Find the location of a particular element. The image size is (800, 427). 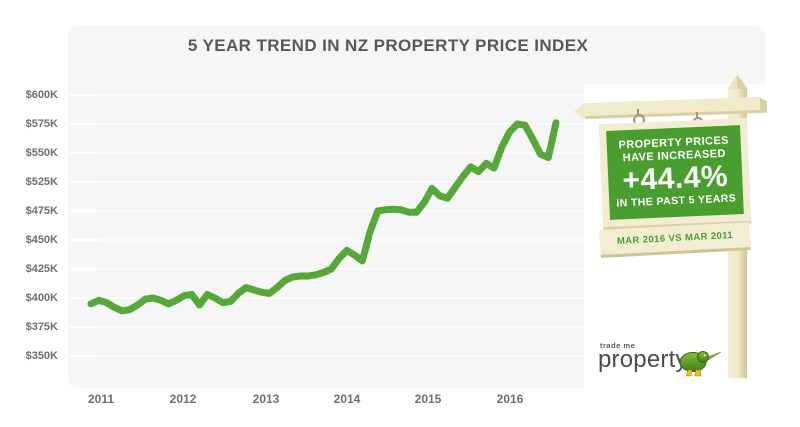

y-axis-label: $350K is located at coordinates (41, 356).